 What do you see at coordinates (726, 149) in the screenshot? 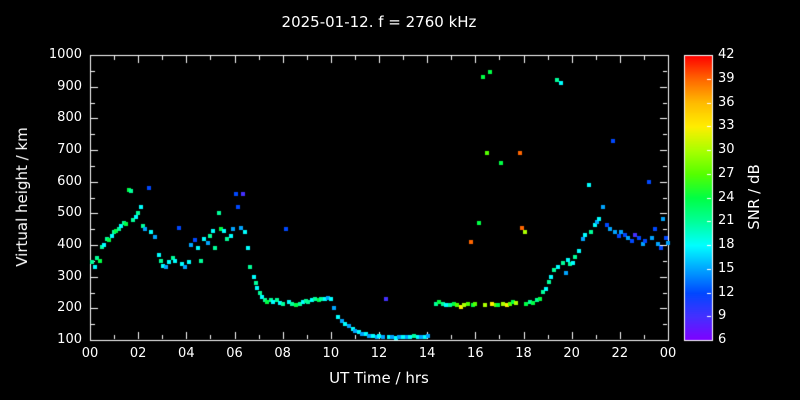
I see `colorbar-tick-label: 30` at bounding box center [726, 149].